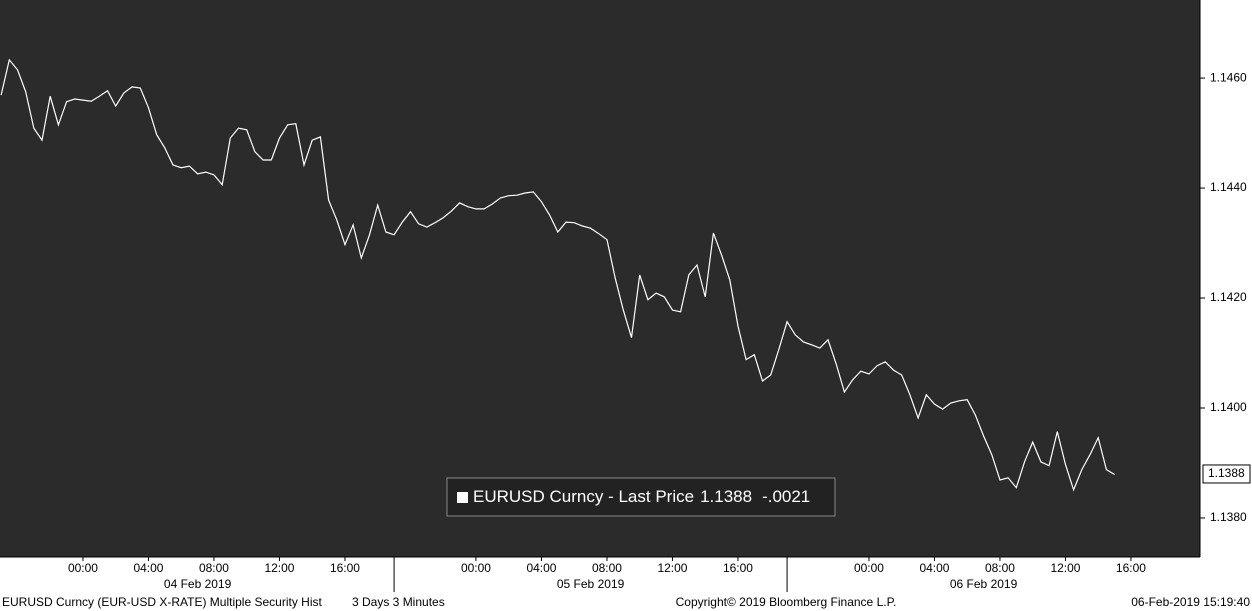 The height and width of the screenshot is (611, 1252). Describe the element at coordinates (198, 584) in the screenshot. I see `day-label: 04 Feb 2019` at that location.